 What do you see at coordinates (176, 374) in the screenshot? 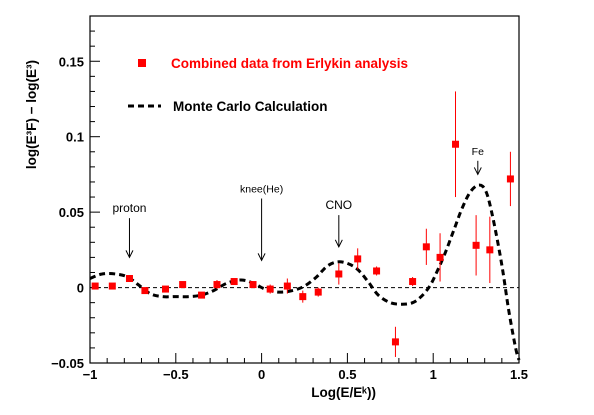
I see `x-tick-label: −0.5` at bounding box center [176, 374].